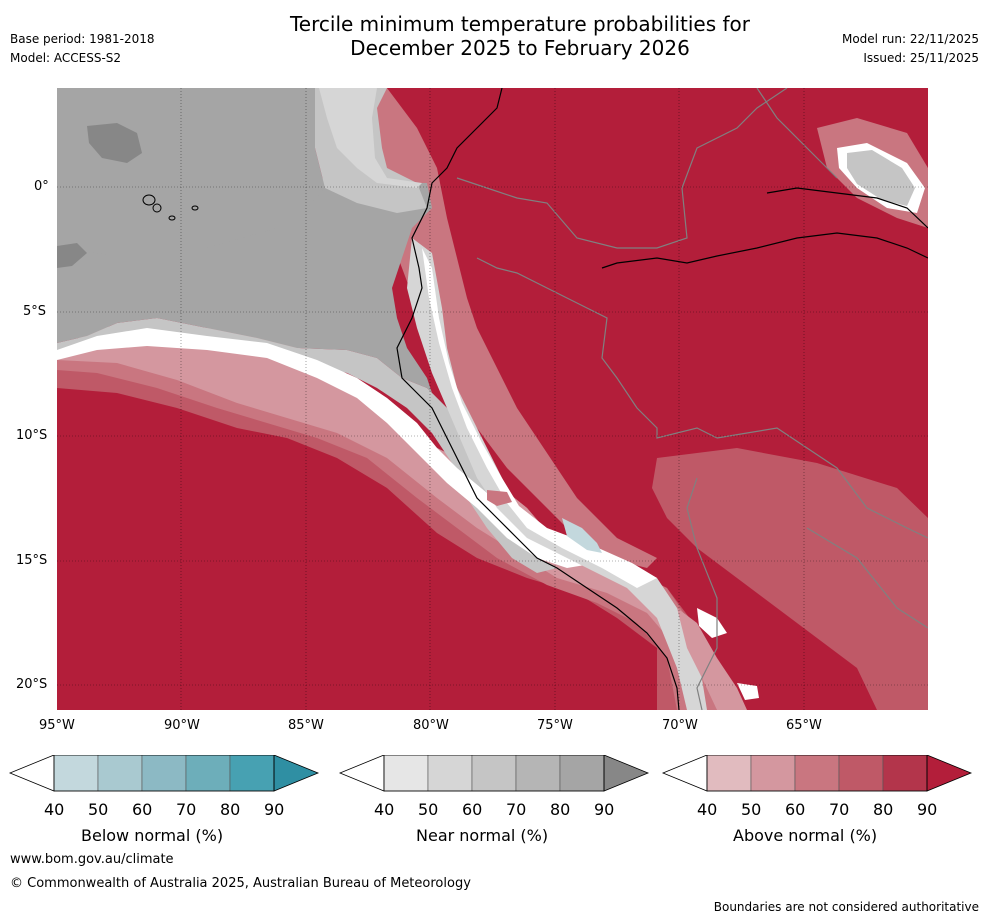 The image size is (988, 919). Describe the element at coordinates (57, 725) in the screenshot. I see `lon-label-95w: 95°W` at that location.